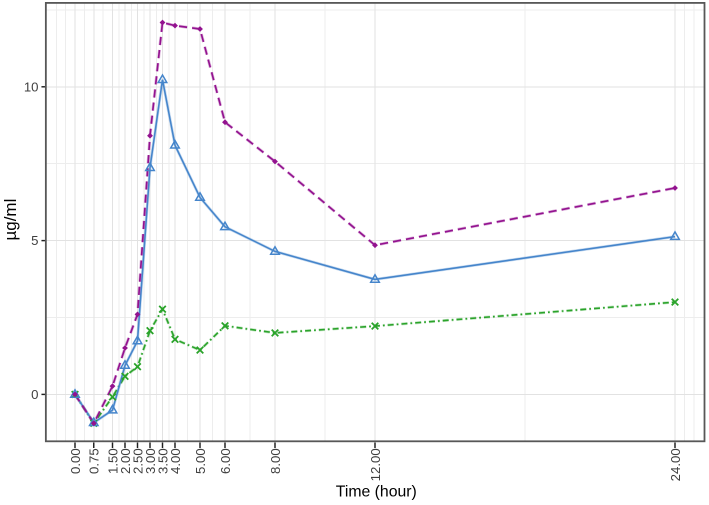 This screenshot has height=505, width=709. Describe the element at coordinates (34, 240) in the screenshot. I see `svg-text: 5` at that location.